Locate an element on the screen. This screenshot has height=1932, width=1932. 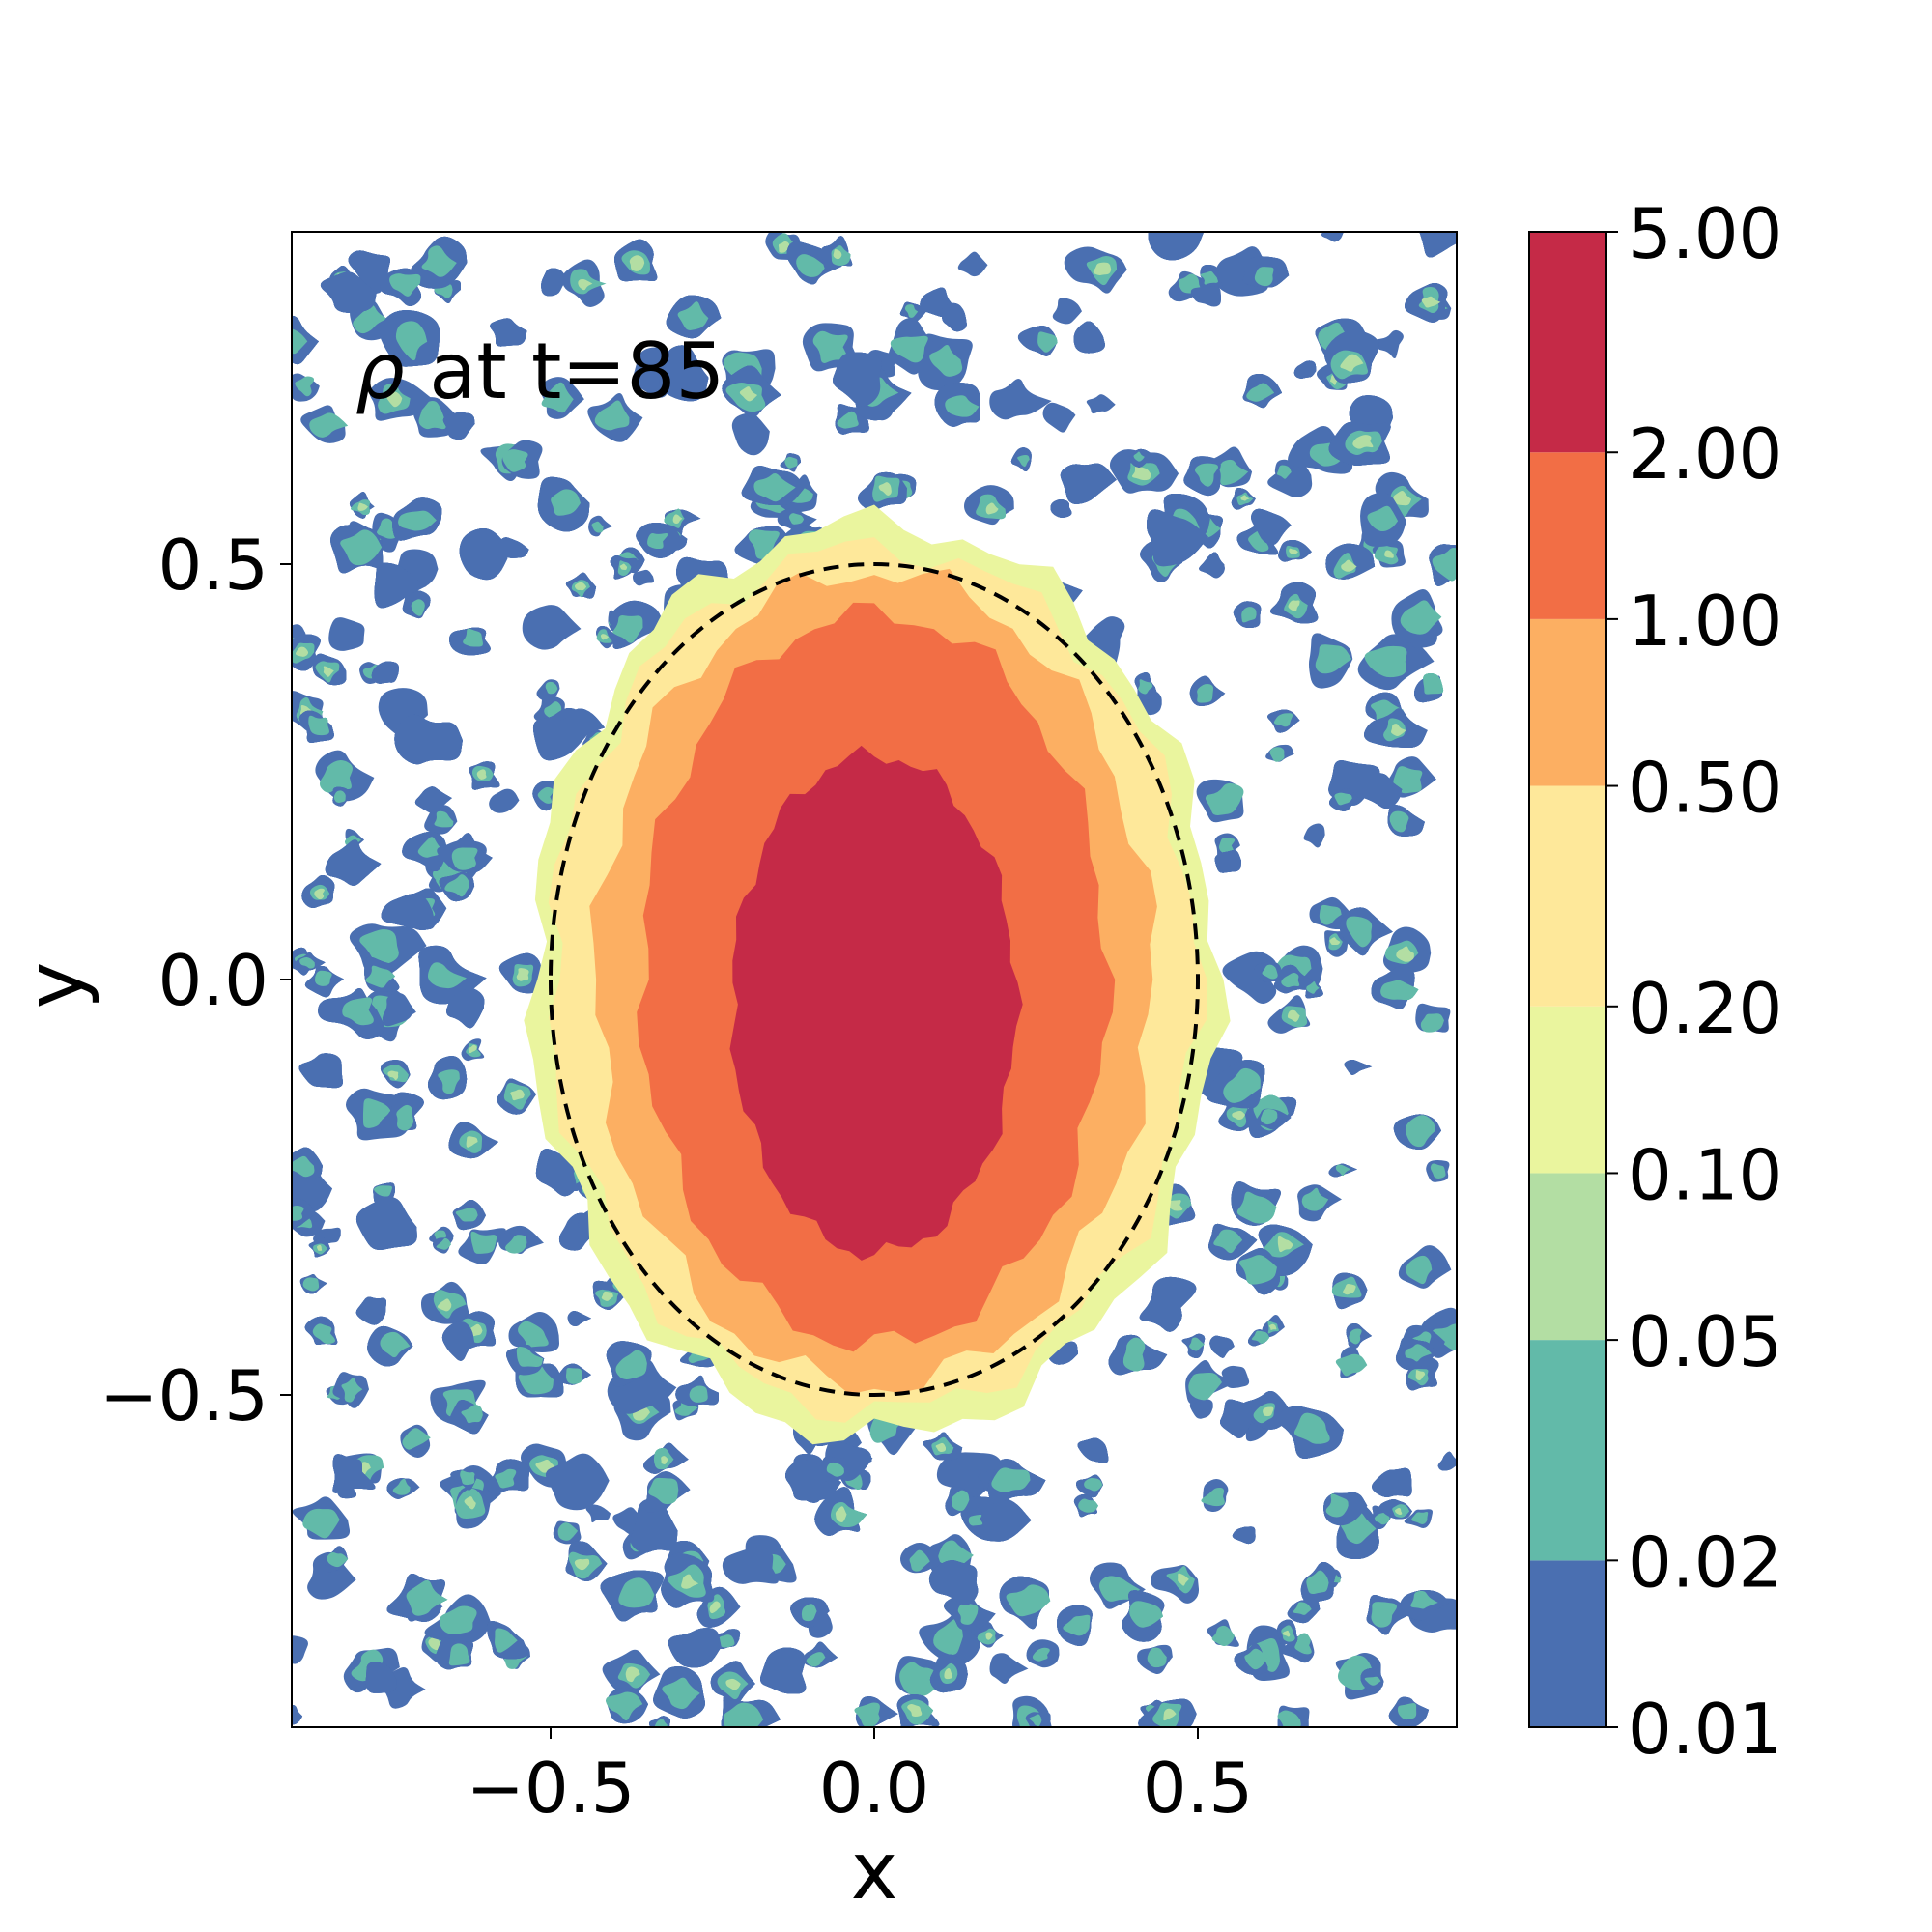
x-axis-label: x is located at coordinates (874, 1872).